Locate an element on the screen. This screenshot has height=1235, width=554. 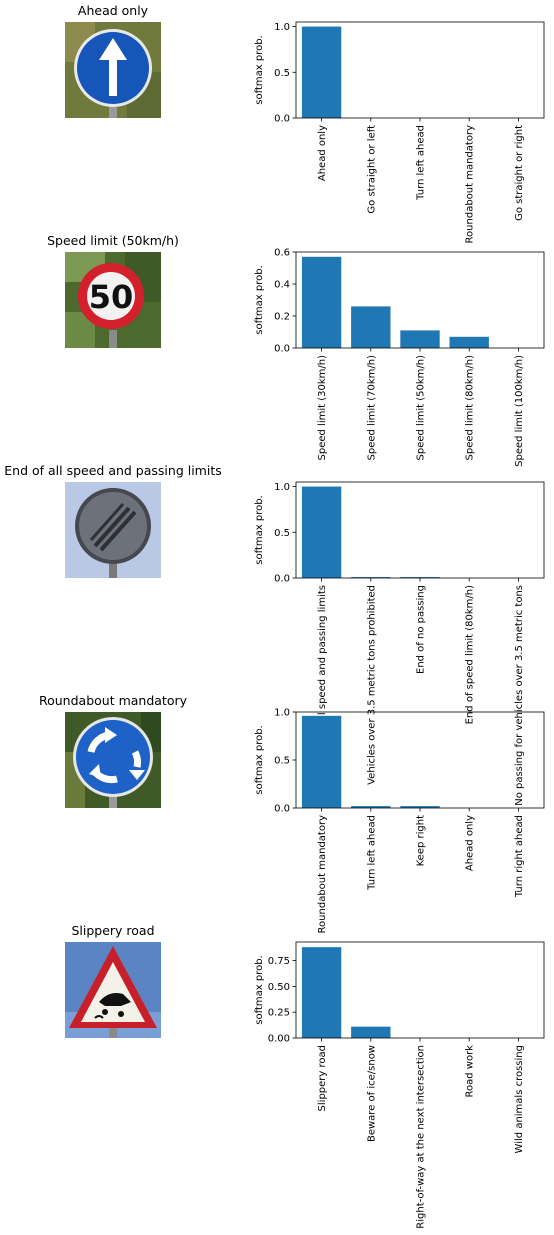
image-title: Slippery road is located at coordinates (113, 930).